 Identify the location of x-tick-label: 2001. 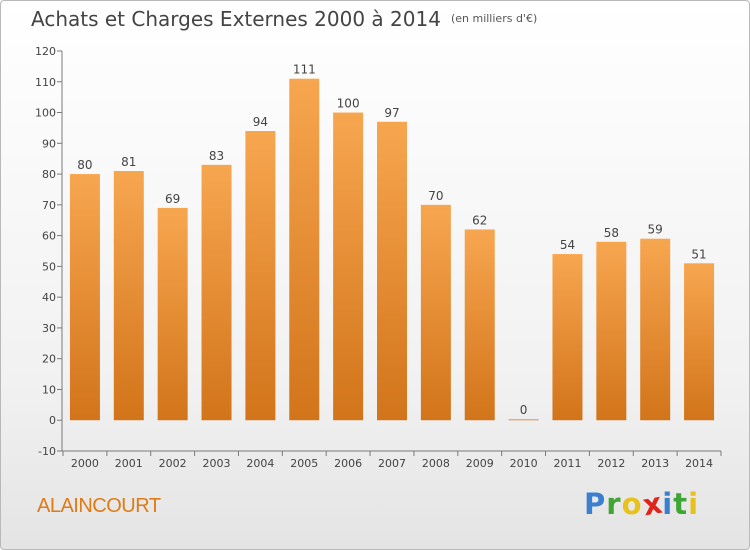
(129, 463).